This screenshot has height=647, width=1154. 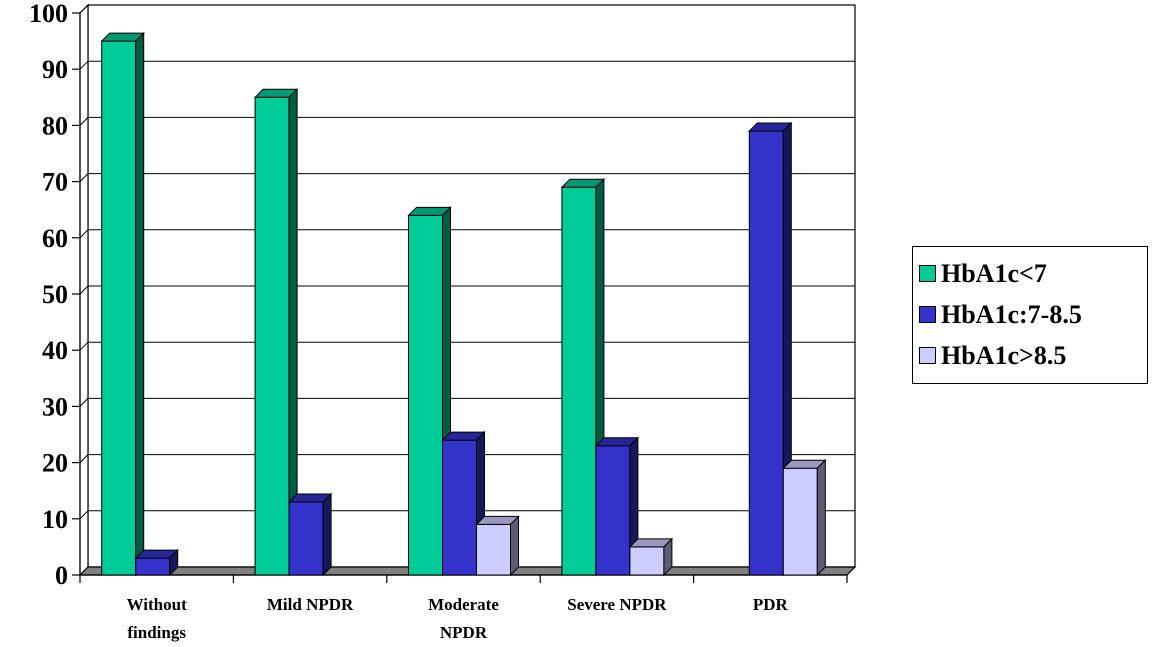 What do you see at coordinates (771, 604) in the screenshot?
I see `x-tick-label: PDR` at bounding box center [771, 604].